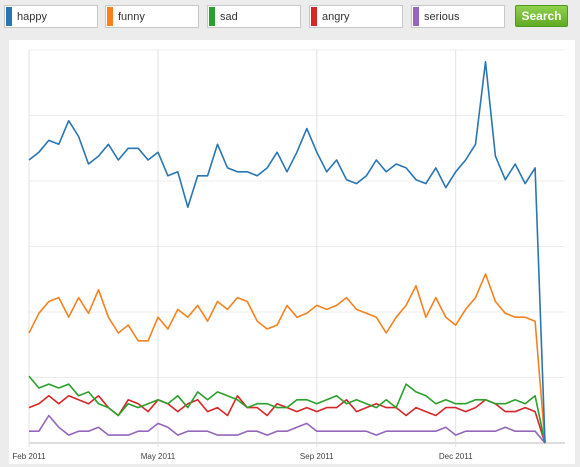  What do you see at coordinates (287, 429) in the screenshot?
I see `series-line-serious` at bounding box center [287, 429].